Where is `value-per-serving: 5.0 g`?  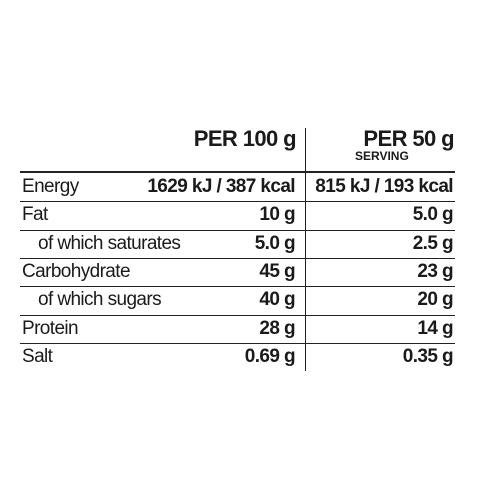 value-per-serving: 5.0 g is located at coordinates (433, 215).